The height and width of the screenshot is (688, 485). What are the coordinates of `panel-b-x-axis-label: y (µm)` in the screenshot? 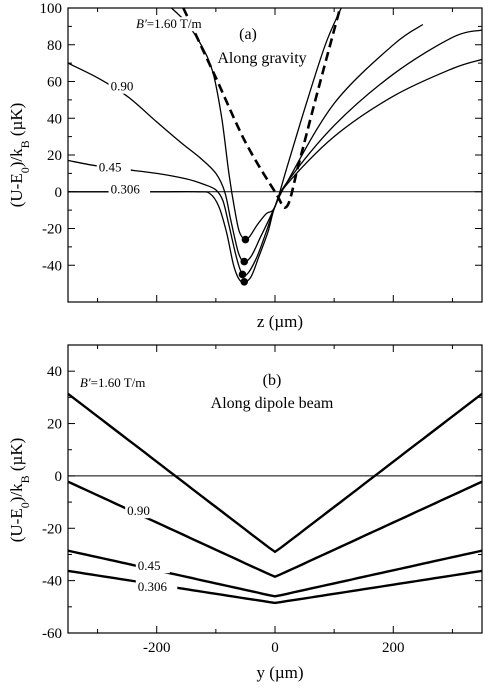 It's located at (279, 672).